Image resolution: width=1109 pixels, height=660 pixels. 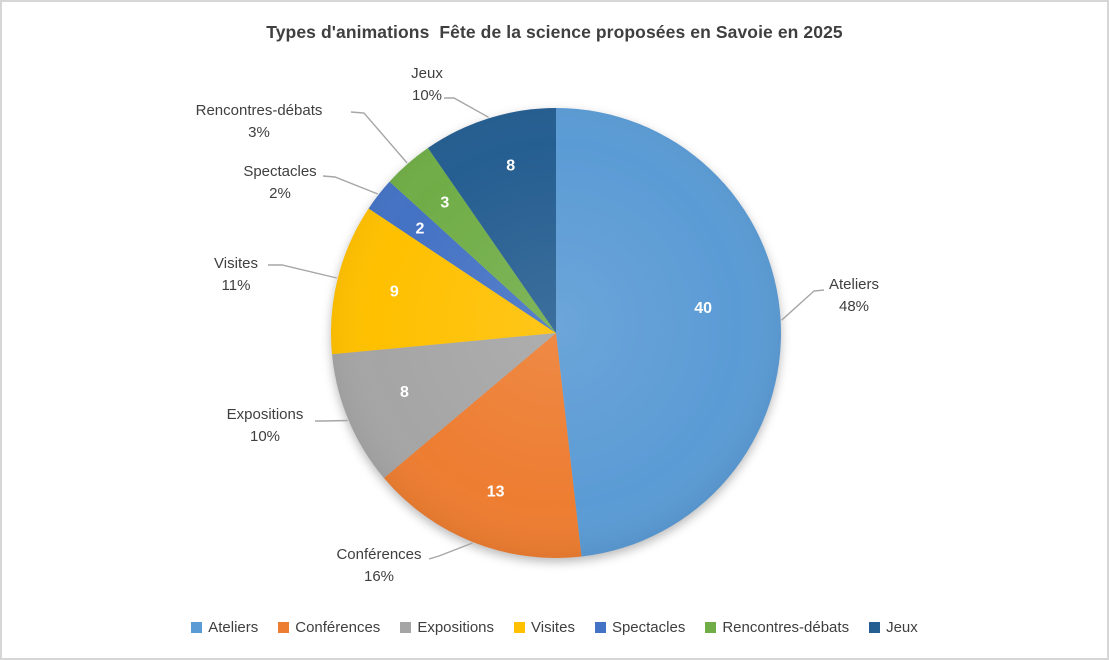 I want to click on callout-percent-visites: 11%, so click(x=236, y=285).